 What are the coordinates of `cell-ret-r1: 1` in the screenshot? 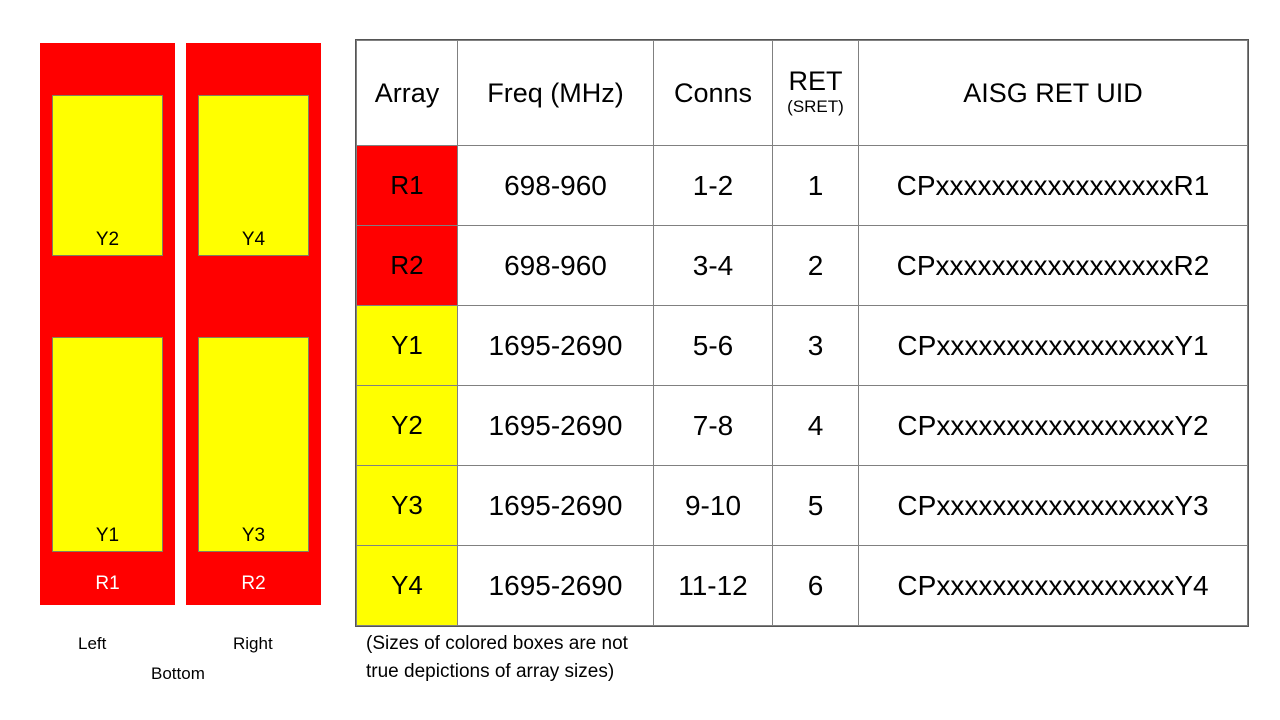 It's located at (815, 185).